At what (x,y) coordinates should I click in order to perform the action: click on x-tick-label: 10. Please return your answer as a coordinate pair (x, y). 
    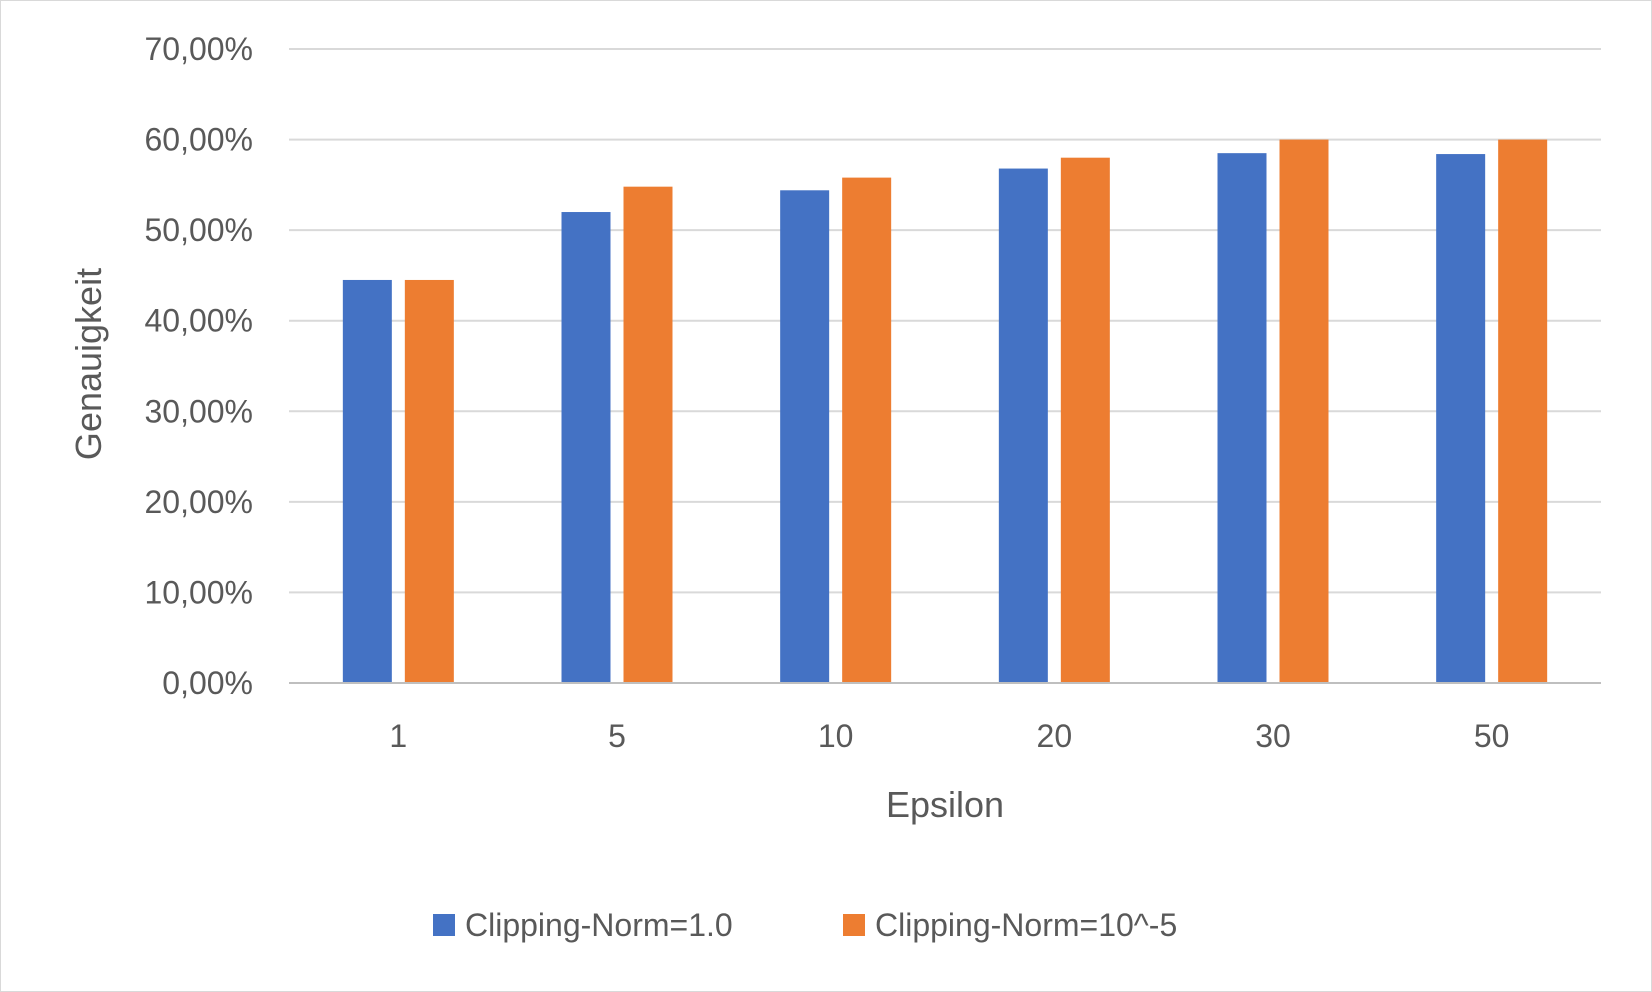
    Looking at the image, I should click on (836, 736).